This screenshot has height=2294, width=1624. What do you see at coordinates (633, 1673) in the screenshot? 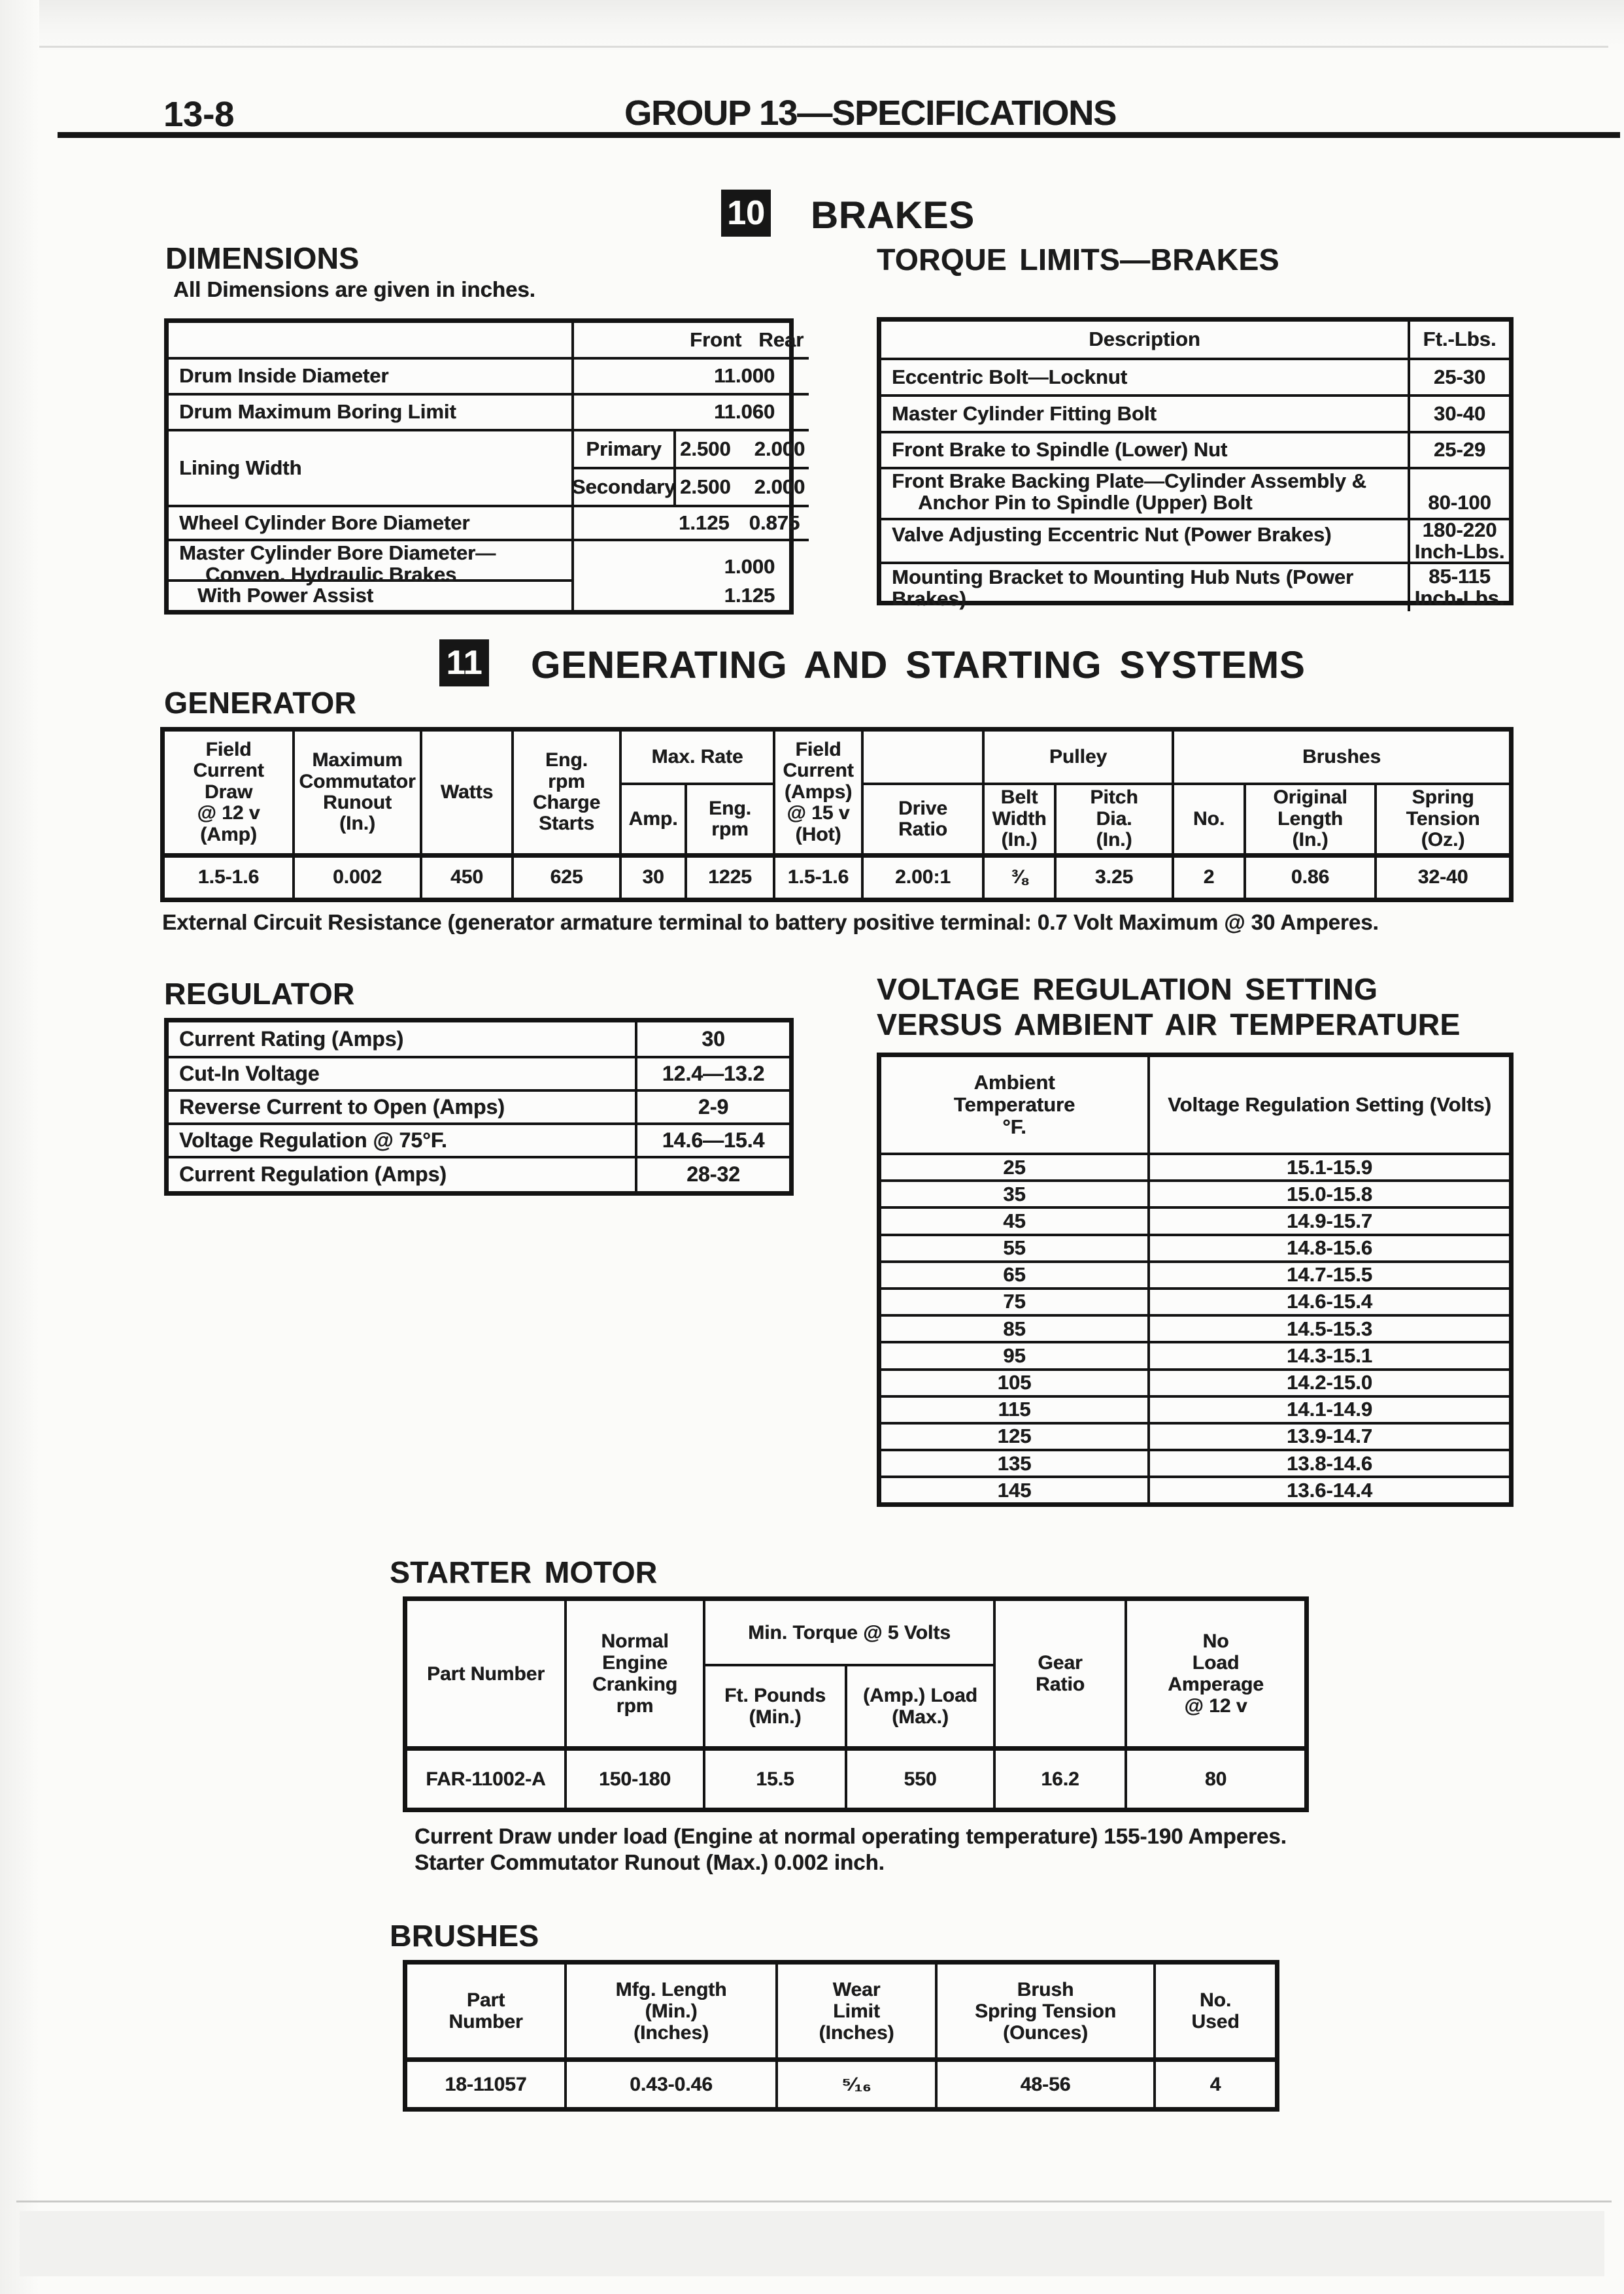
I see `col-header: Normal Engine Cranking rpm` at bounding box center [633, 1673].